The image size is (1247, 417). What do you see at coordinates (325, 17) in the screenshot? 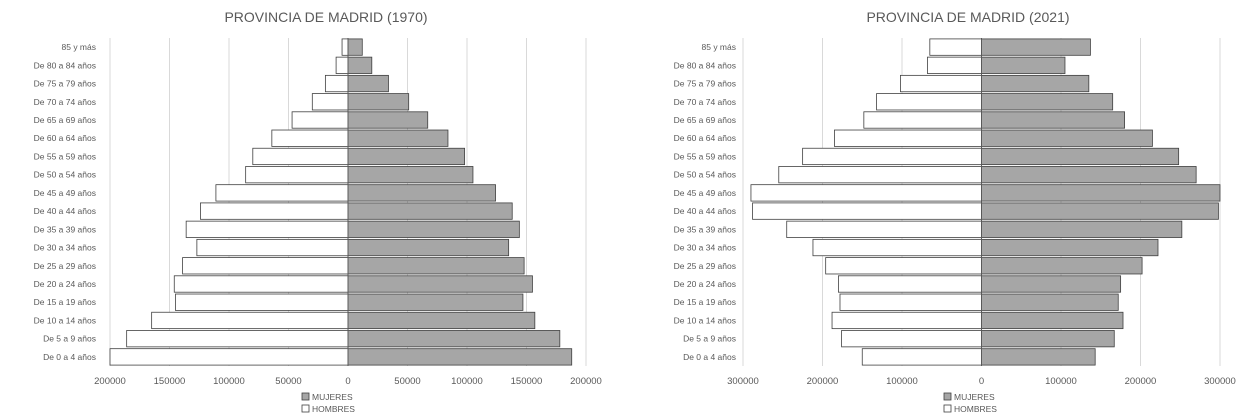
I see `chart-title: PROVINCIA DE MADRID (1970)` at bounding box center [325, 17].